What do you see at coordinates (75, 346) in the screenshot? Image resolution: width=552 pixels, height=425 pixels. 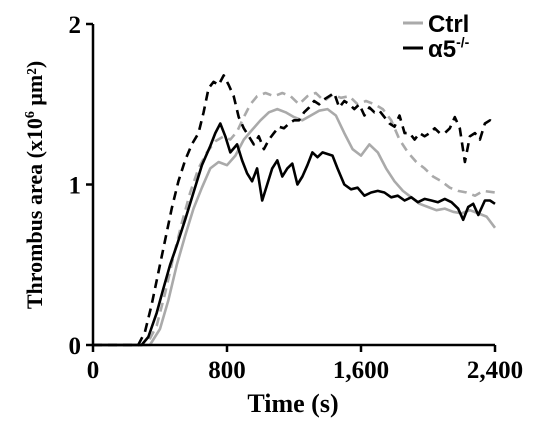 I see `y-tick-label: 0` at bounding box center [75, 346].